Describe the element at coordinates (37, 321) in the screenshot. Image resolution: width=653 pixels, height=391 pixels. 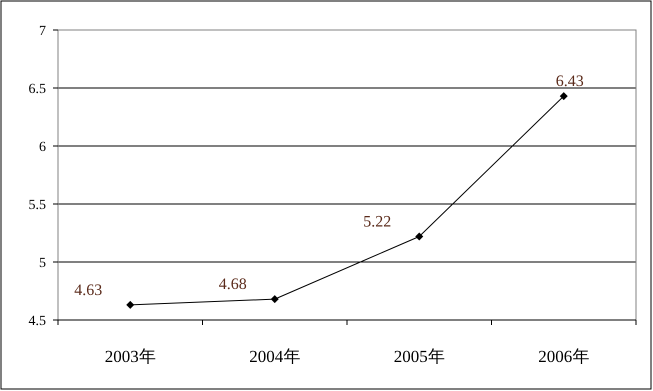
I see `y-tick-label: 4.5` at that location.